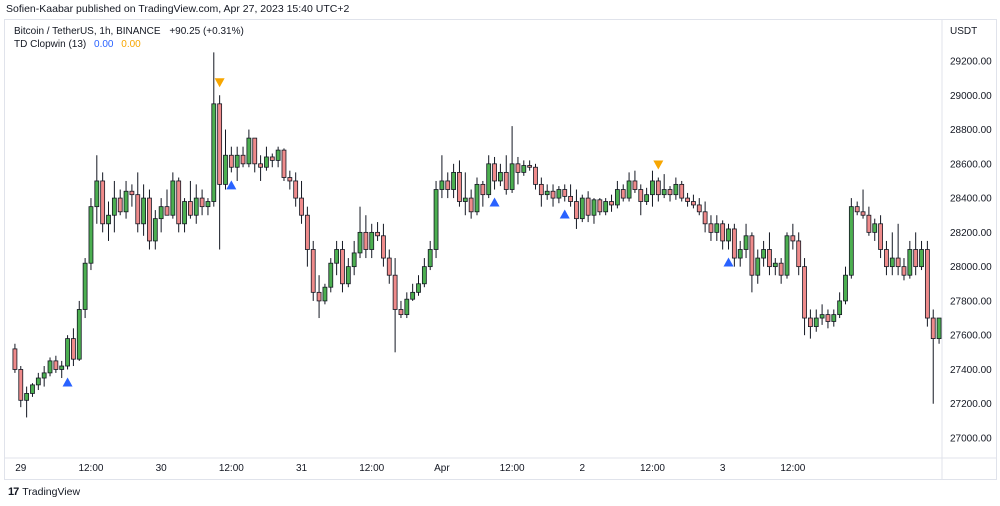 This screenshot has width=1000, height=506. I want to click on x-tick-label: 2, so click(583, 468).